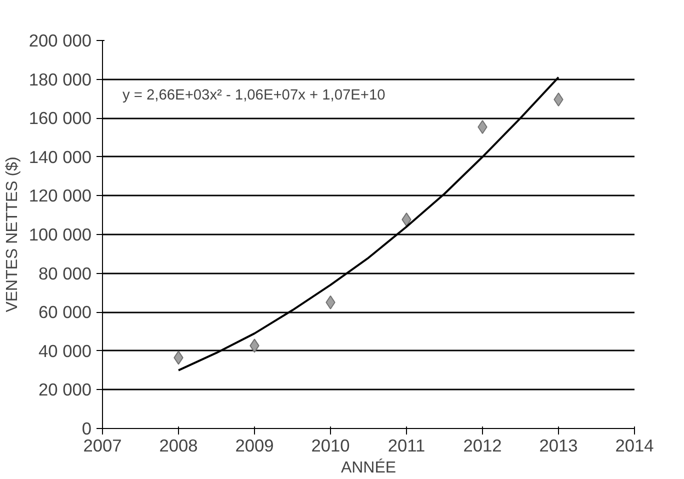 The width and height of the screenshot is (684, 479). I want to click on y-axis-title: VENTES NETTES ($), so click(12, 234).